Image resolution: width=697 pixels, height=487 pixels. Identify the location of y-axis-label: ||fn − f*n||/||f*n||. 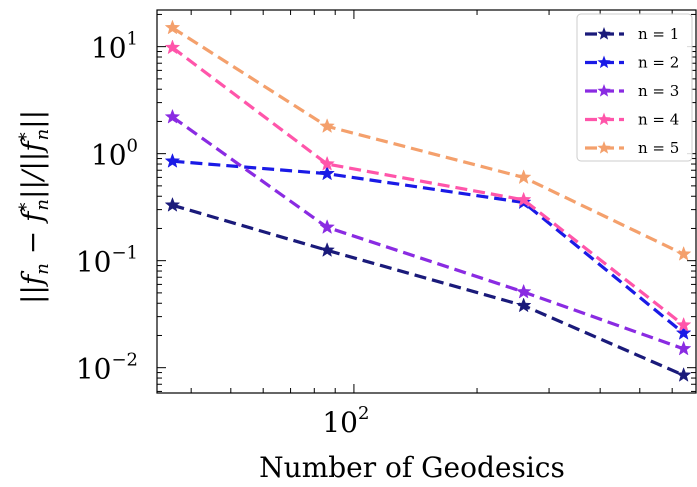
(34, 207).